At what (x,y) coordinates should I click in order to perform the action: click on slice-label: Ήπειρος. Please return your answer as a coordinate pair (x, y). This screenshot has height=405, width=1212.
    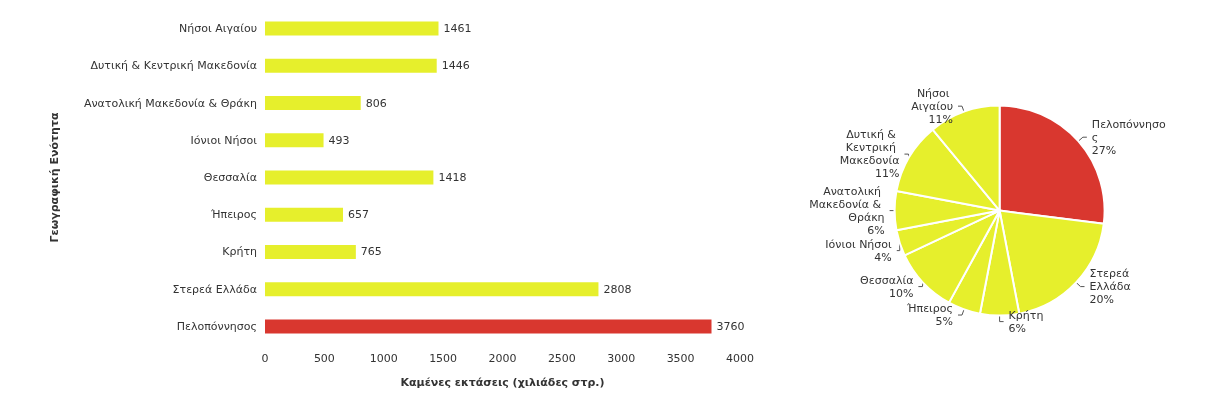
    Looking at the image, I should click on (929, 309).